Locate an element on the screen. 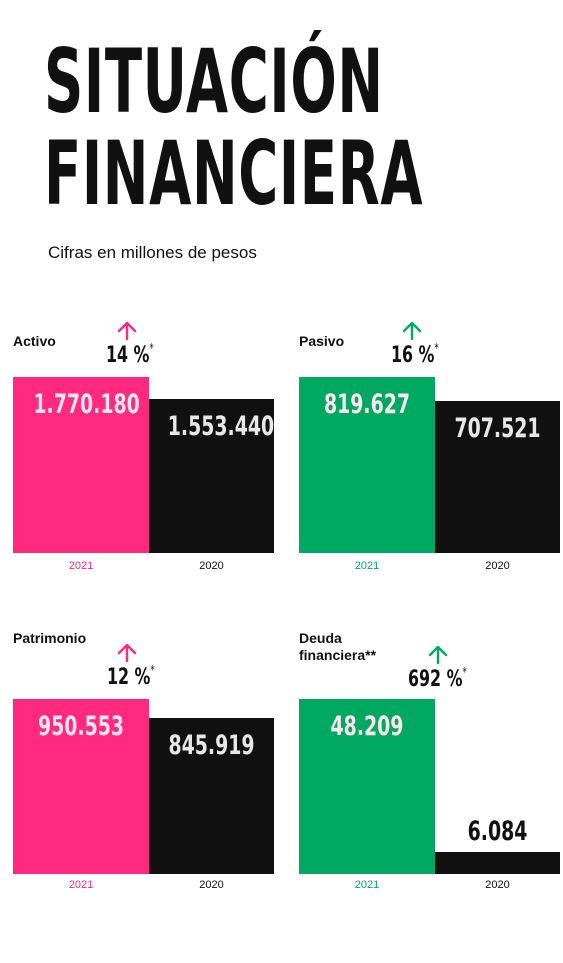  title-line-1: SITUACIÓN is located at coordinates (214, 81).